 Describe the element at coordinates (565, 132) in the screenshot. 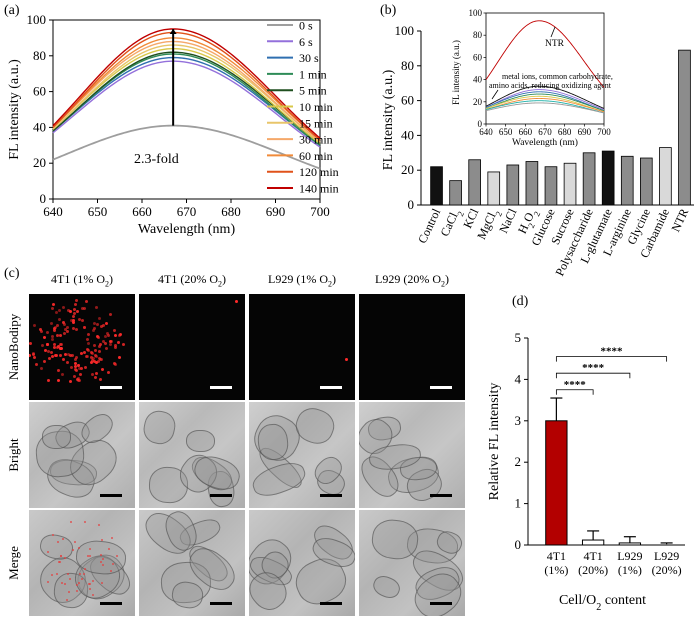

I see `inset-x-tick-label: 680` at that location.